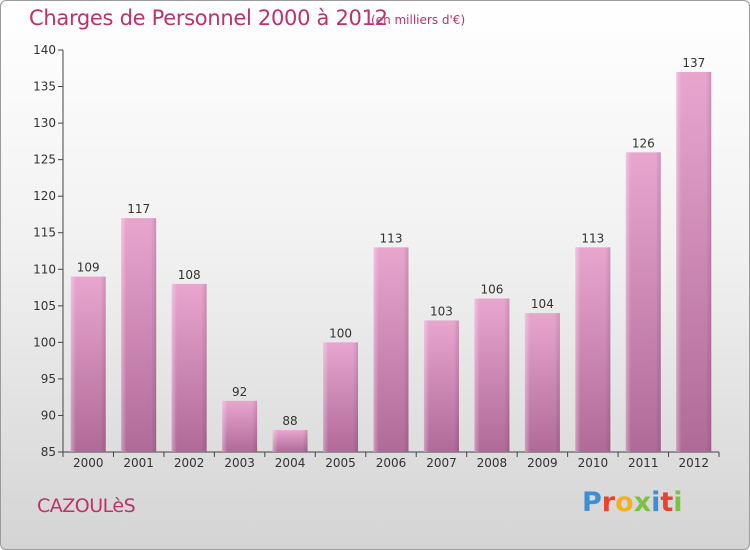 The height and width of the screenshot is (550, 750). What do you see at coordinates (643, 463) in the screenshot?
I see `x-tick-label: 2011` at bounding box center [643, 463].